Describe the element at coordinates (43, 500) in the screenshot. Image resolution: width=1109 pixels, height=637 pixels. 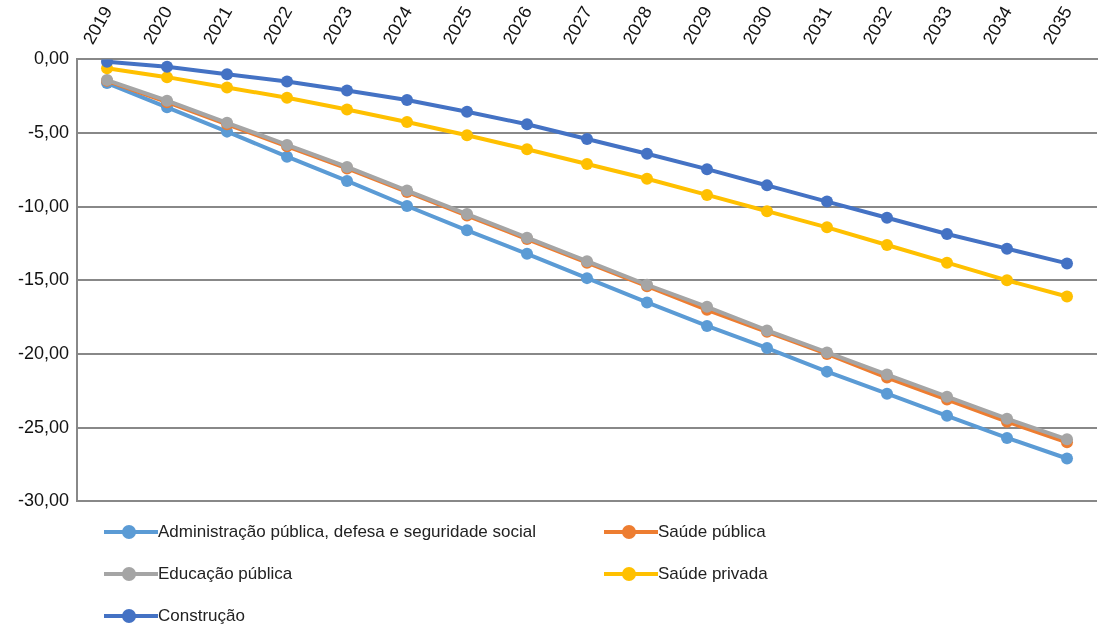
I see `y-tick-label: -30,00` at that location.